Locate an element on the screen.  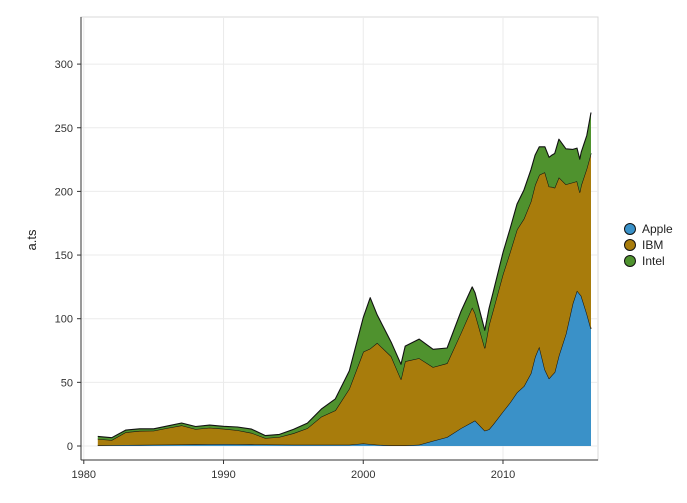
y-tick-label: 150 is located at coordinates (64, 256).